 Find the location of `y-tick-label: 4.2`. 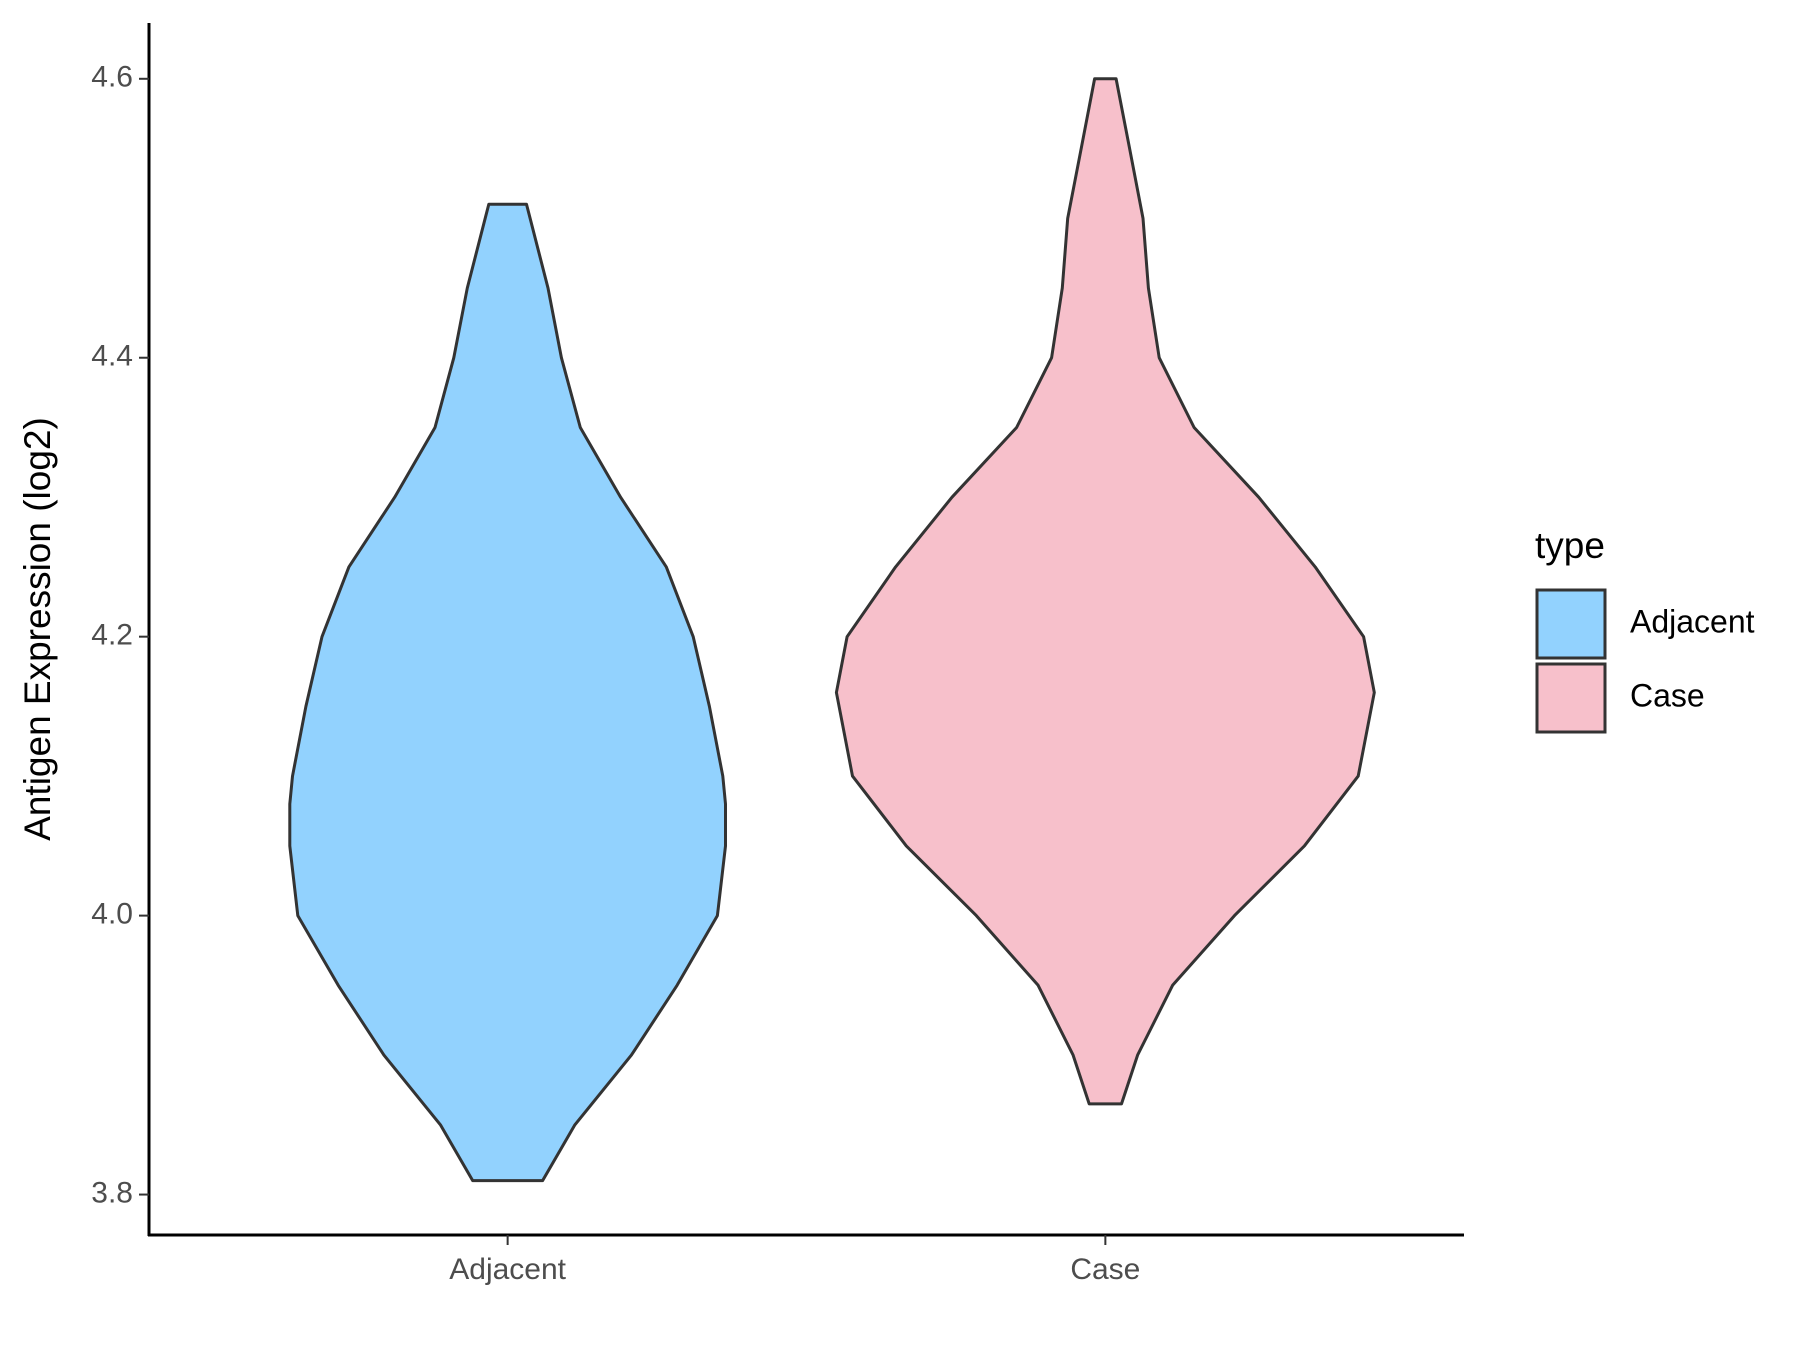

y-tick-label: 4.2 is located at coordinates (112, 635).